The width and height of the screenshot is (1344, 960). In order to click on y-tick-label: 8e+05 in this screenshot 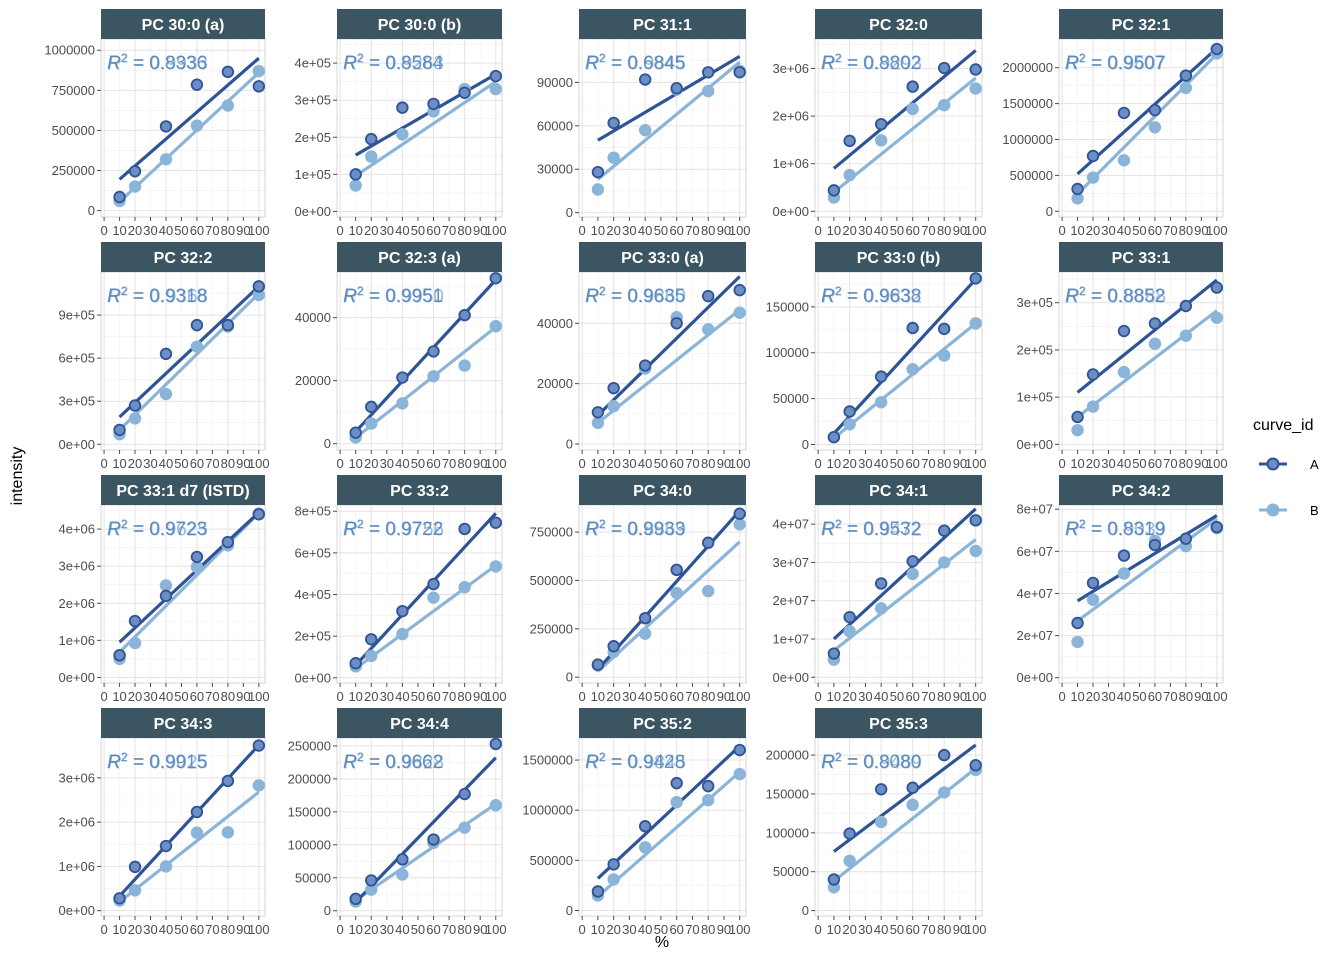, I will do `click(312, 511)`.